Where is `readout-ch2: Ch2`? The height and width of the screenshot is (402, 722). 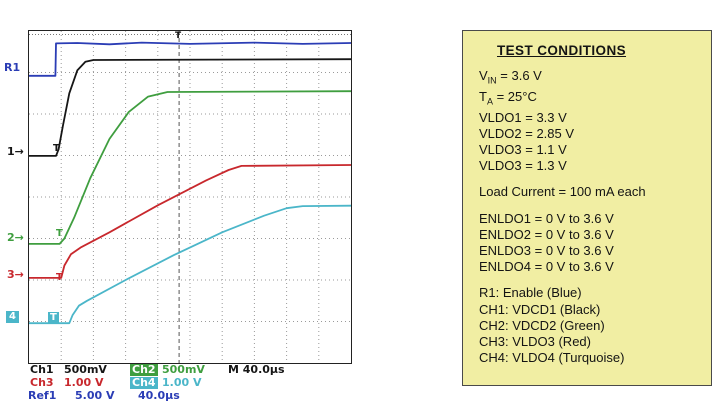
readout-ch2: Ch2 is located at coordinates (144, 369).